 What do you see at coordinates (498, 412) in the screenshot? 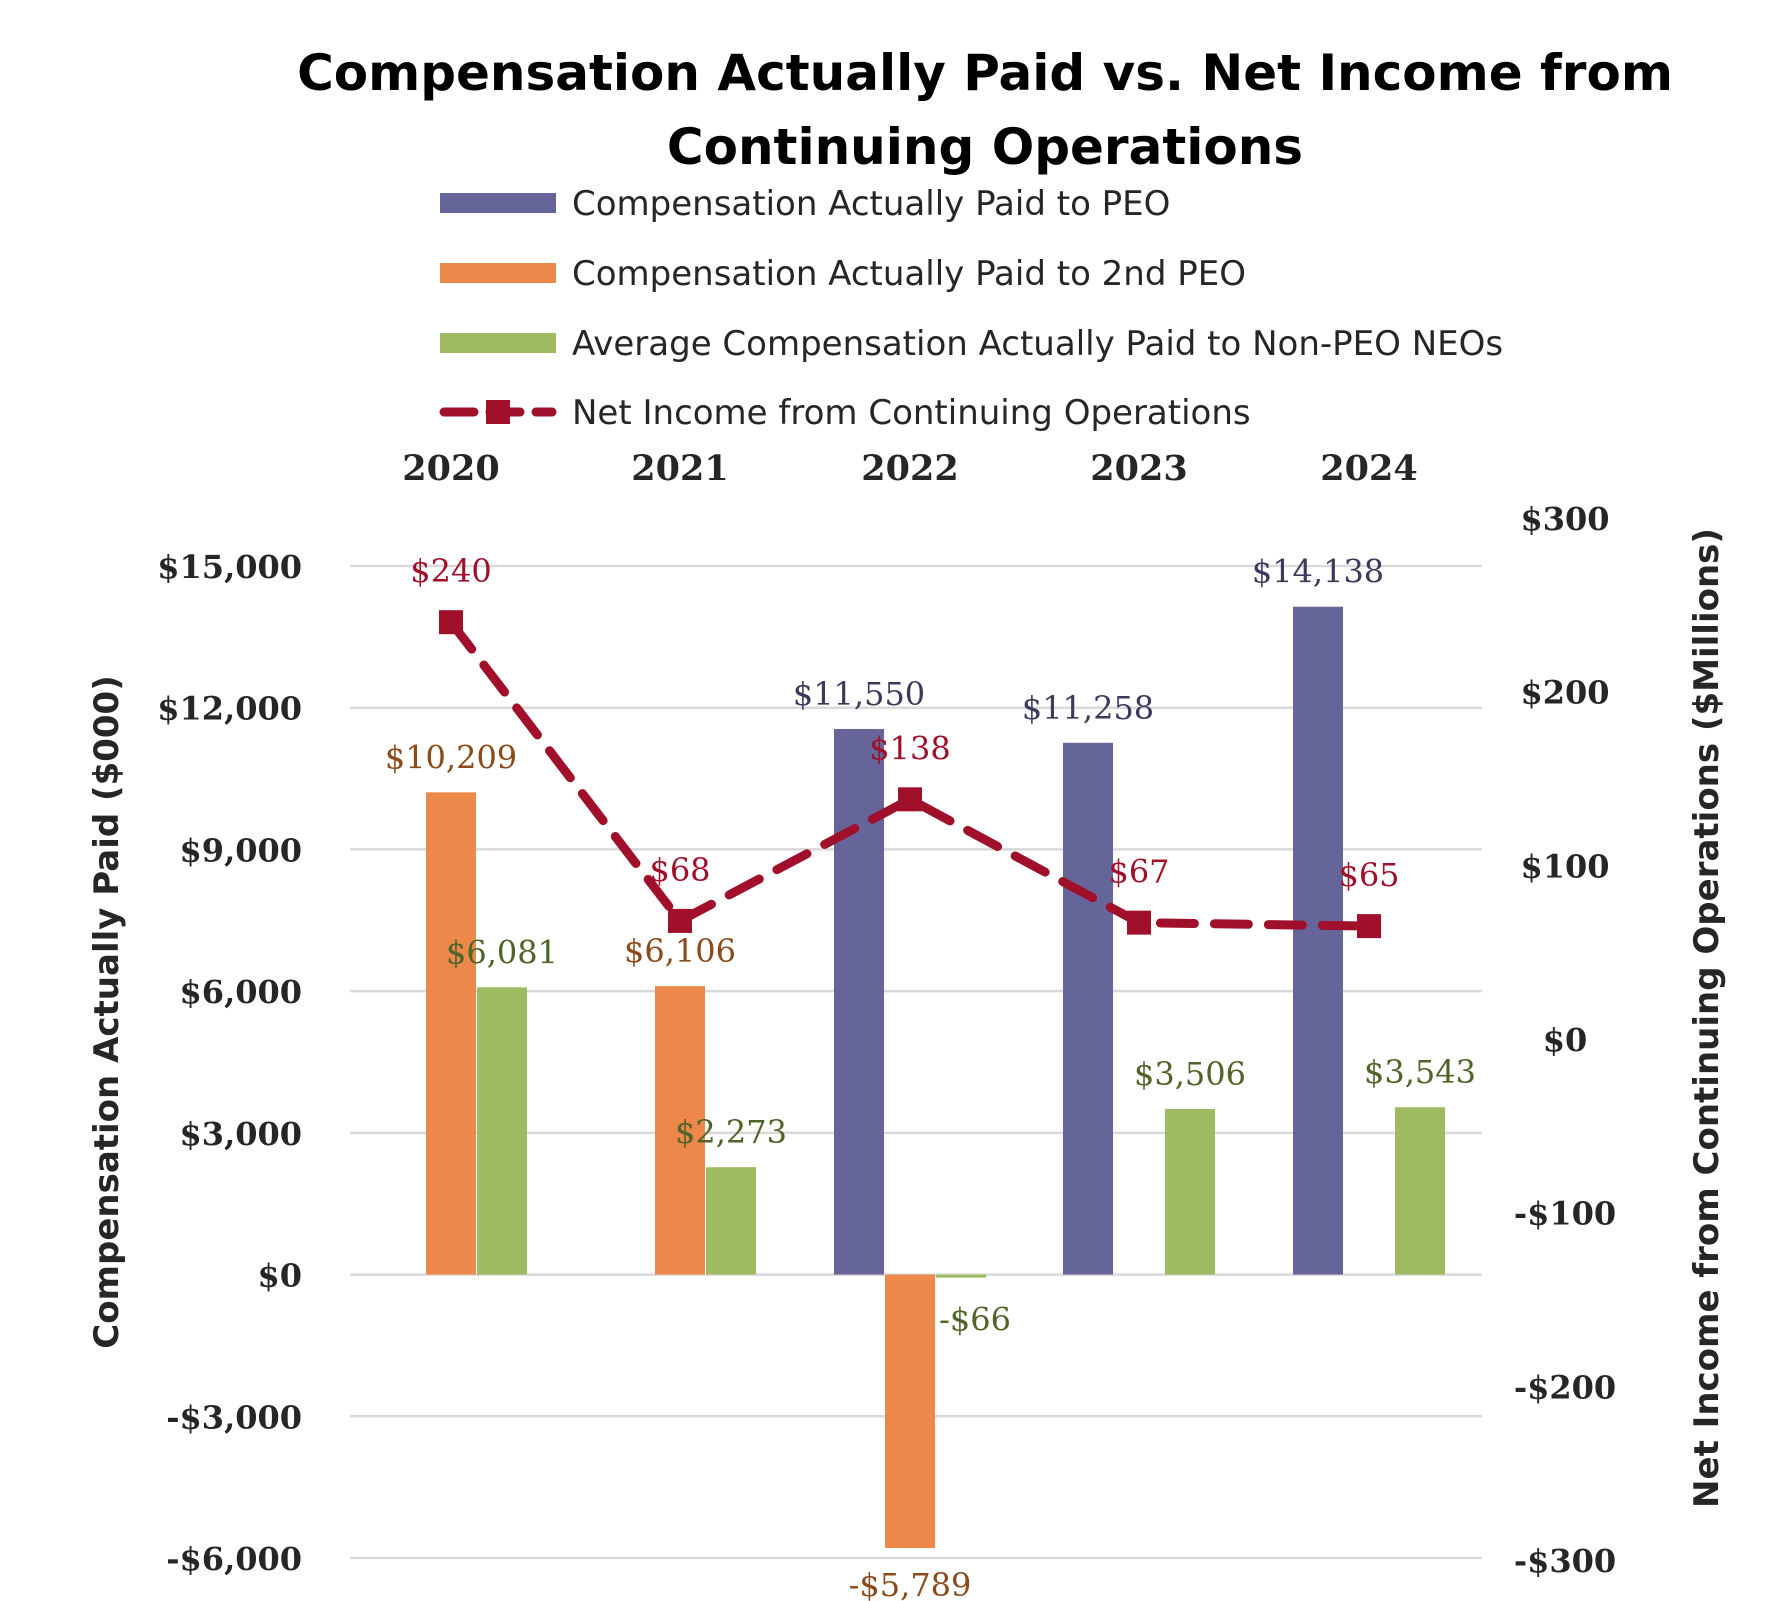
I see `legend-swatch-marker` at bounding box center [498, 412].